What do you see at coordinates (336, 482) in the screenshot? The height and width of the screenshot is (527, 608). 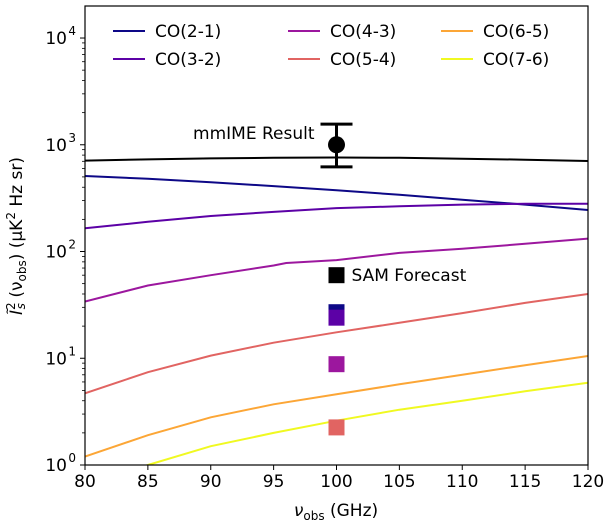 I see `x-tick-label-4: 100` at bounding box center [336, 482].